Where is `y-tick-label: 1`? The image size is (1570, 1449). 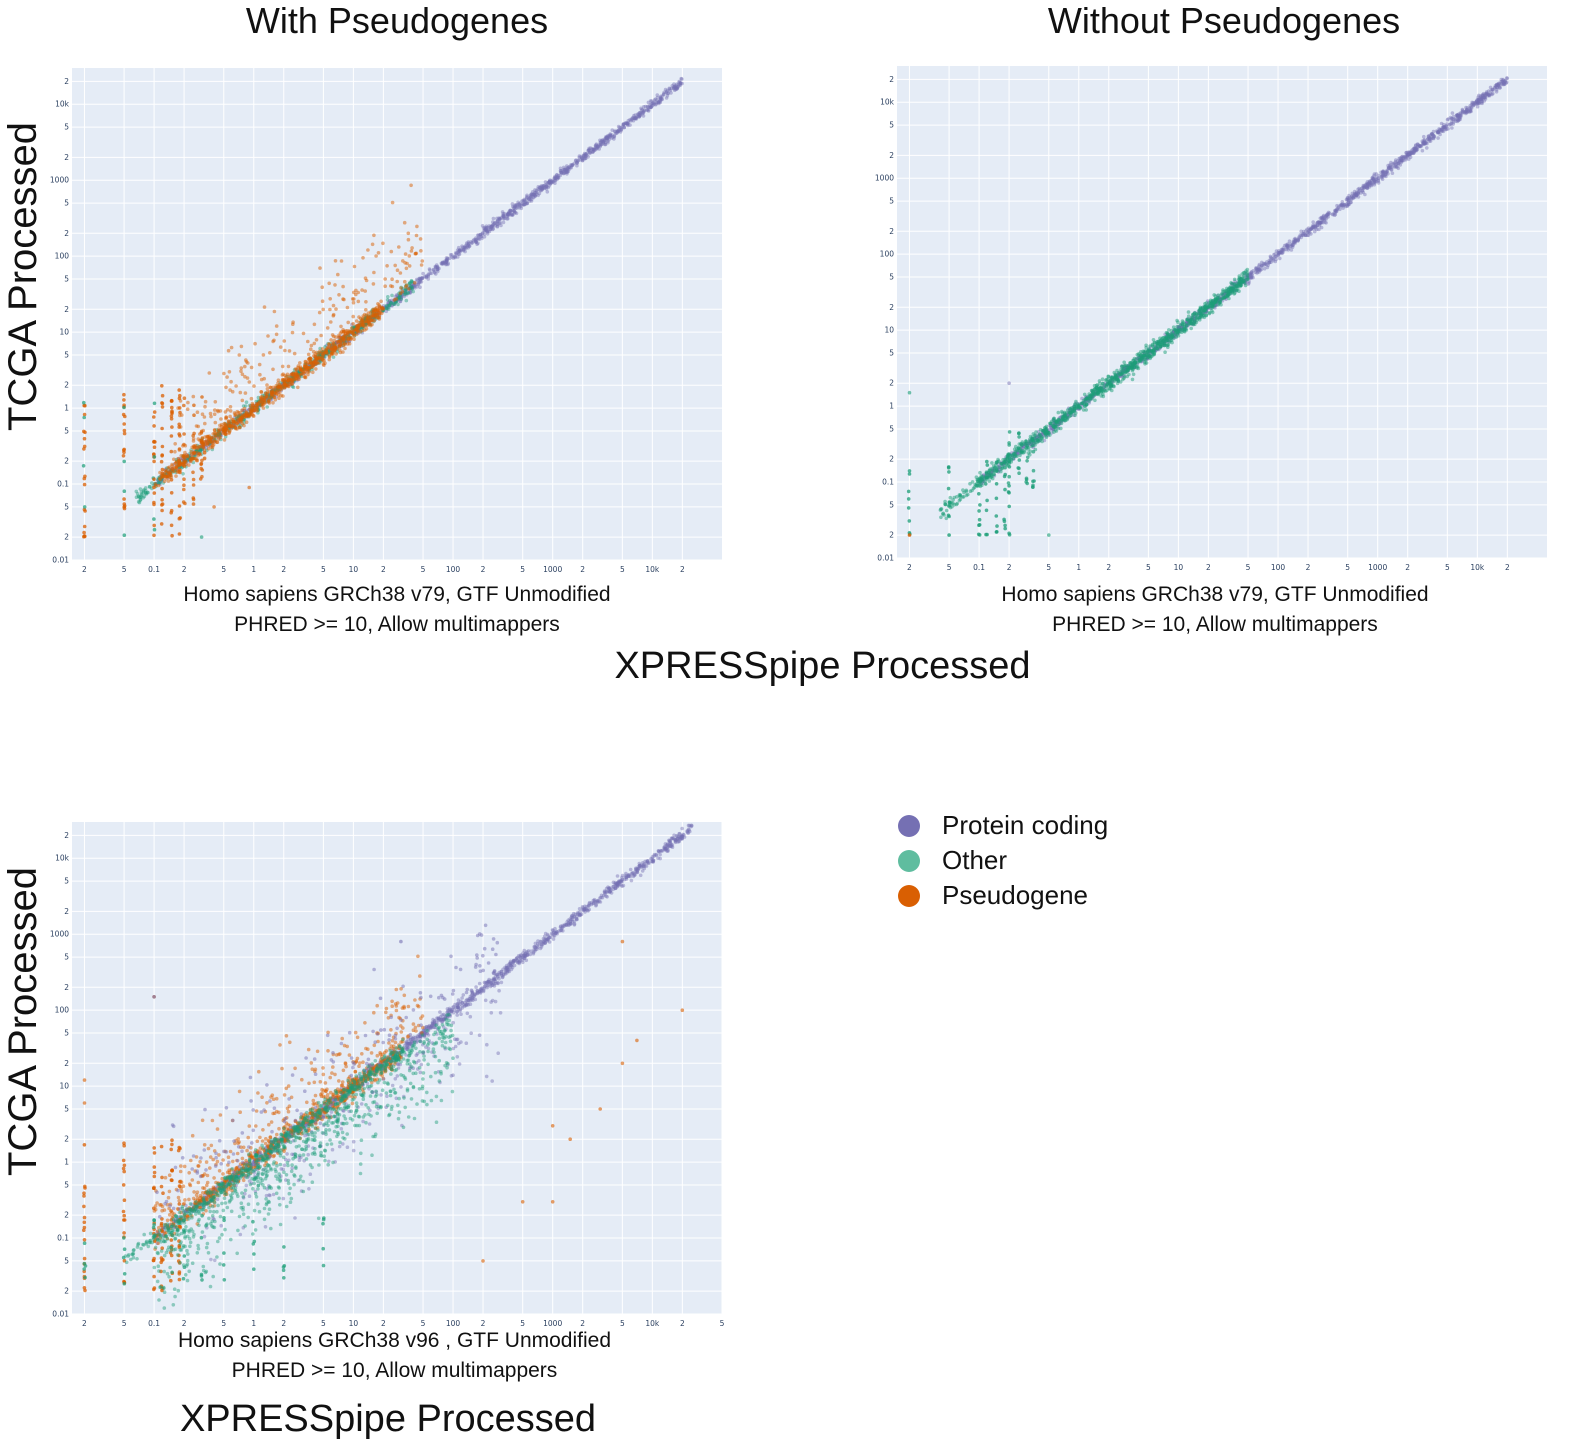
y-tick-label: 1 is located at coordinates (891, 406).